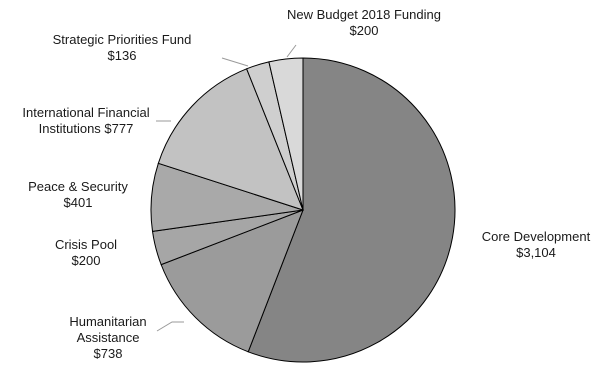  Describe the element at coordinates (85, 112) in the screenshot. I see `slice-label-line: International Financial` at that location.